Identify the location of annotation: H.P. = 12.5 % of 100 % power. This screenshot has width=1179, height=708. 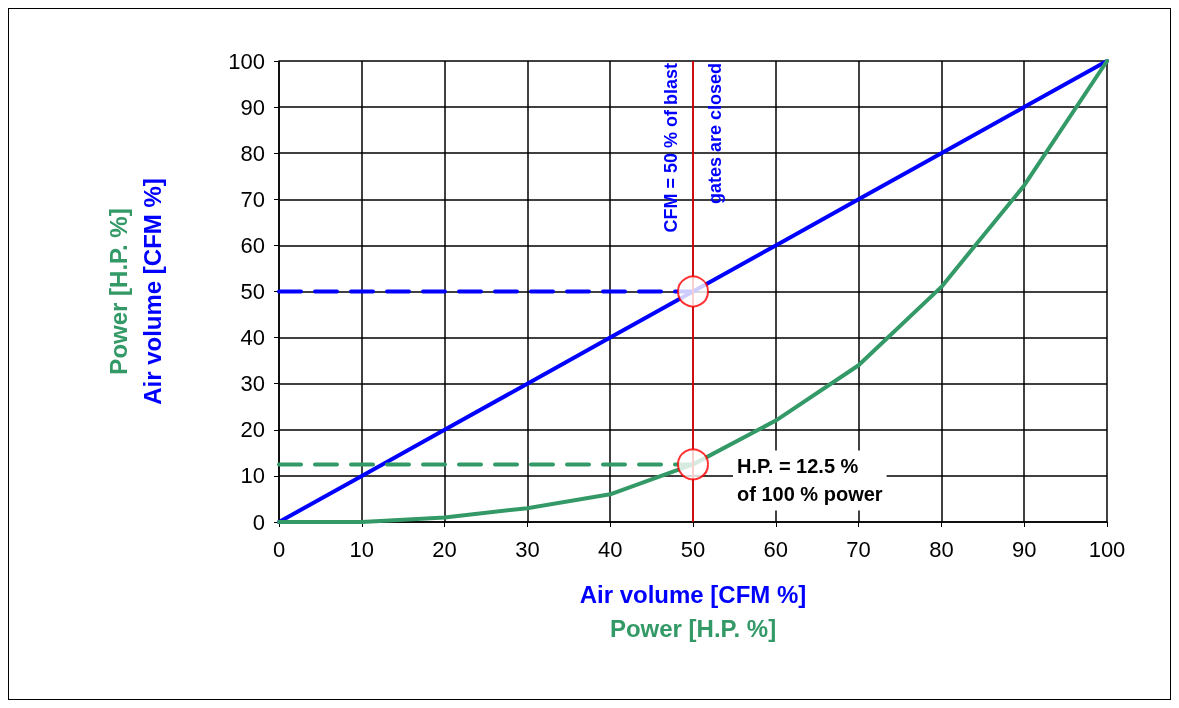
(810, 480).